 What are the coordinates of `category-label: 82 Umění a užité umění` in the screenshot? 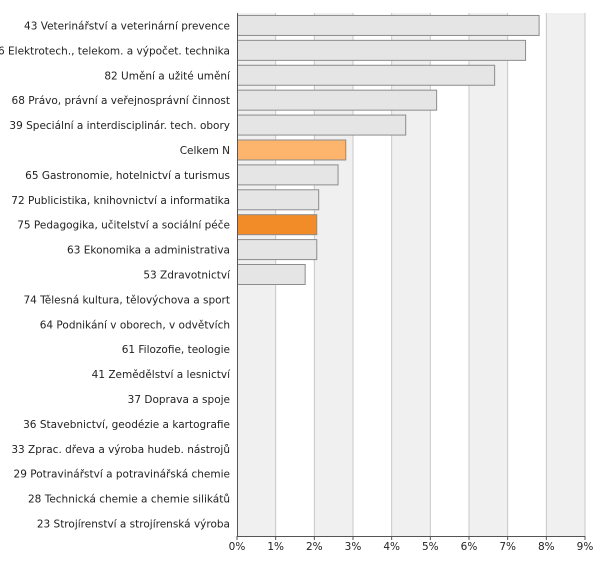 It's located at (167, 76).